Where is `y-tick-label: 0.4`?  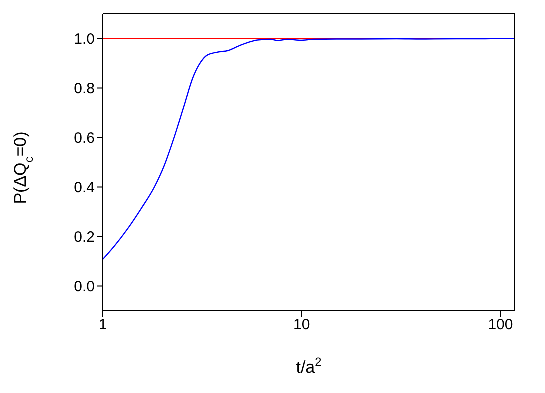
y-tick-label: 0.4 is located at coordinates (84, 188).